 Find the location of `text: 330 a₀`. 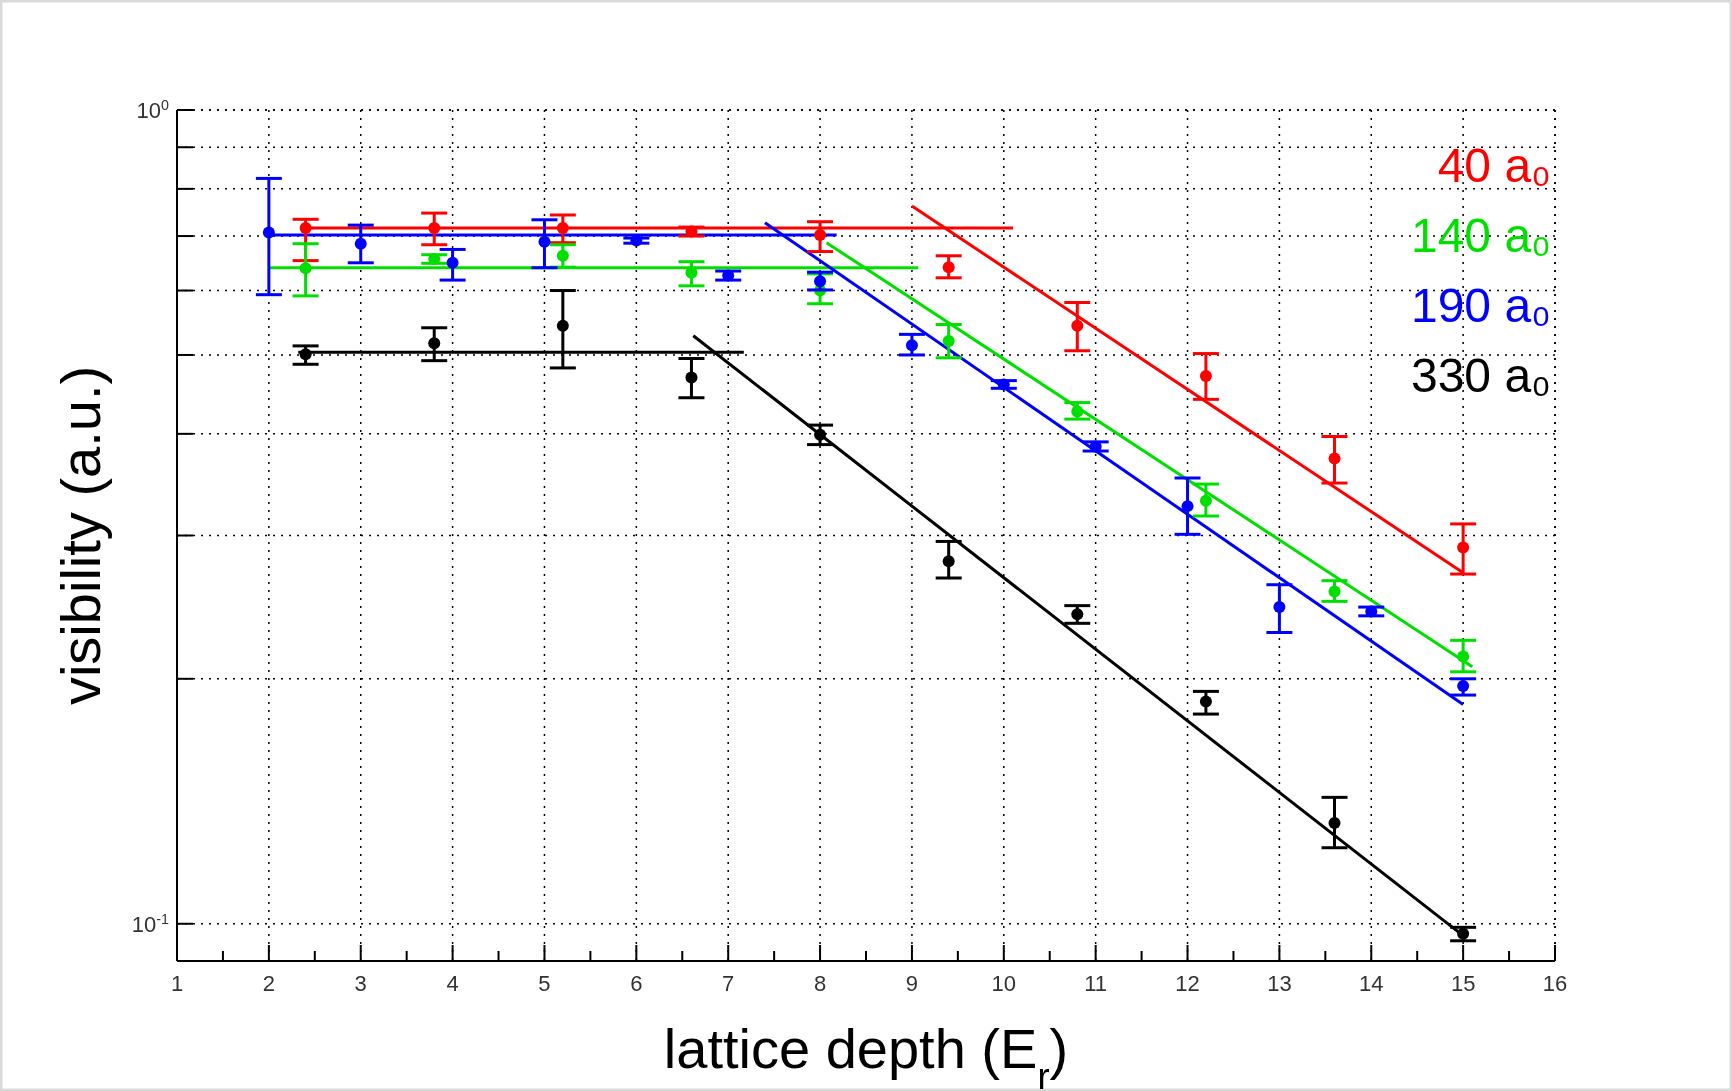

text: 330 a₀ is located at coordinates (1480, 375).